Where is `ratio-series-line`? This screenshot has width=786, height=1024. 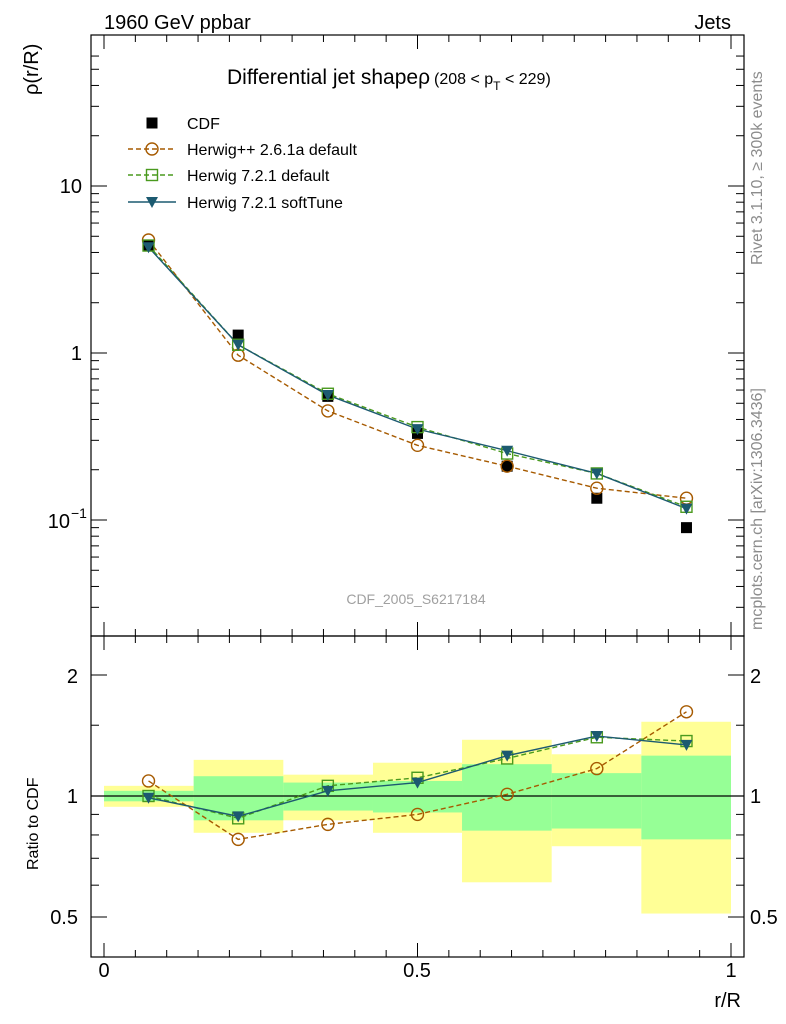
ratio-series-line is located at coordinates (417, 776).